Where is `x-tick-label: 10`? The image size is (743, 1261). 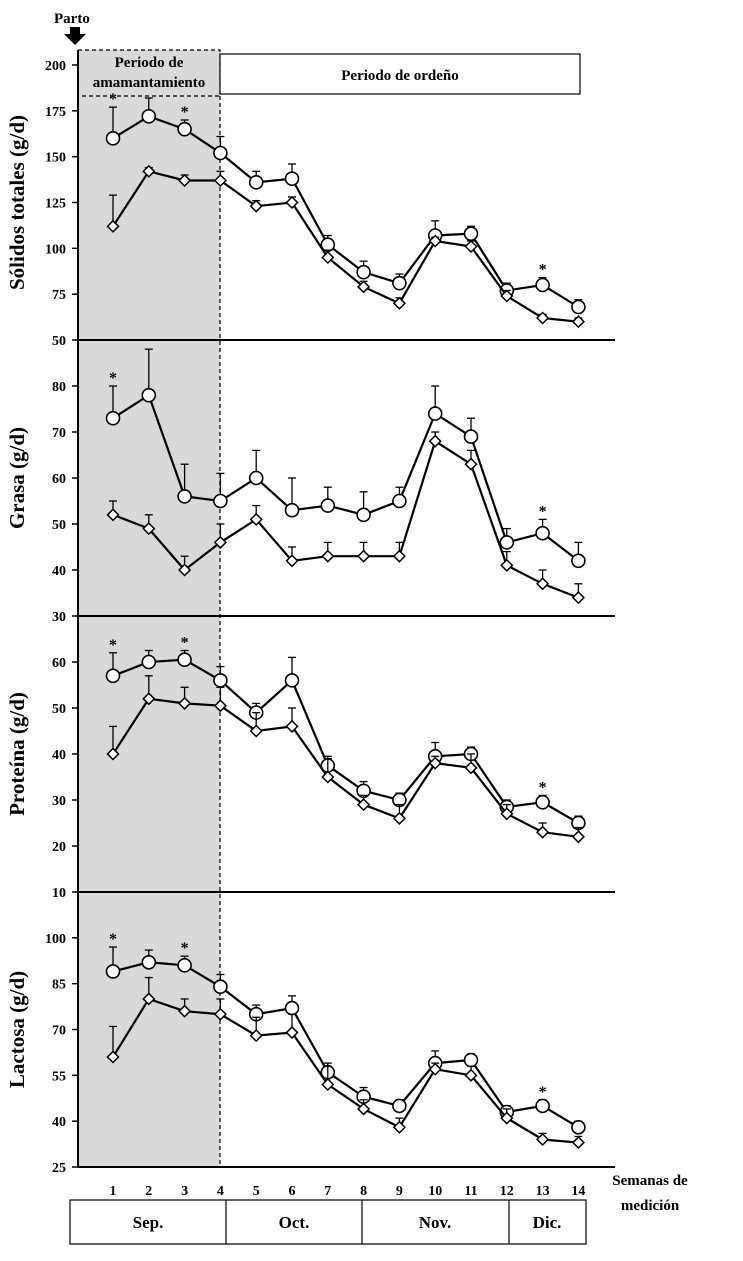 x-tick-label: 10 is located at coordinates (435, 1191).